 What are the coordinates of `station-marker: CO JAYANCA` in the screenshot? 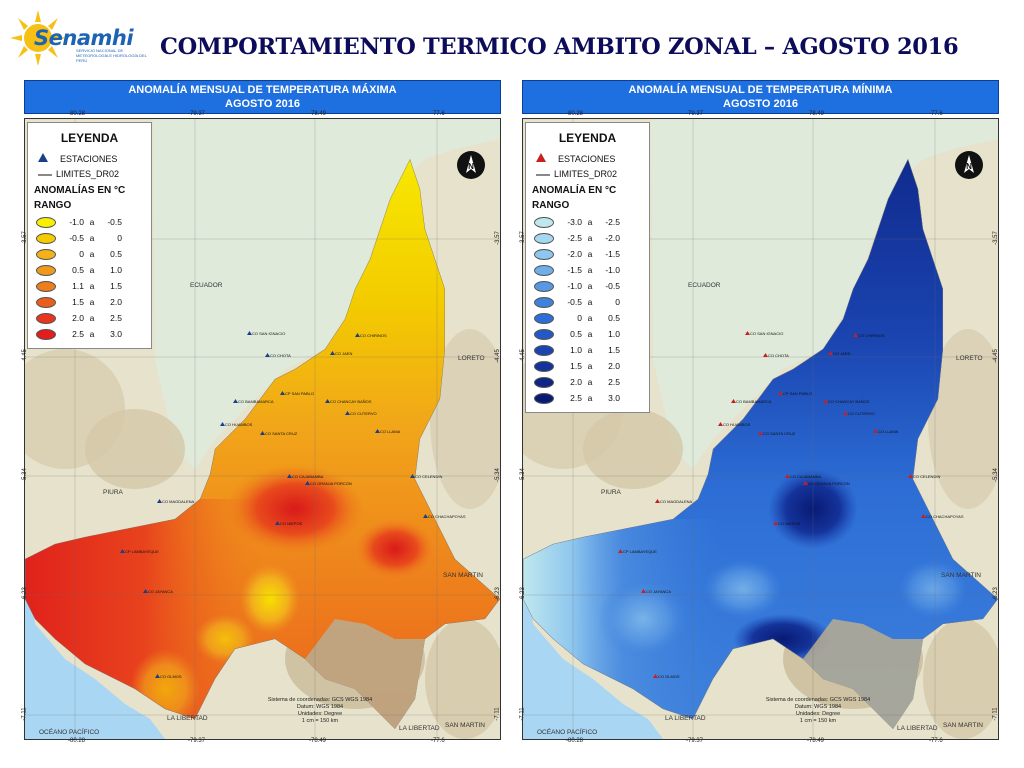 It's located at (656, 591).